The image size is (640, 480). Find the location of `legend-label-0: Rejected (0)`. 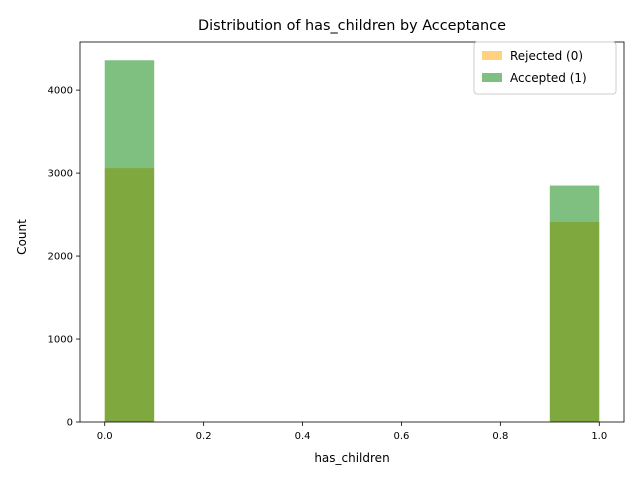

legend-label-0: Rejected (0) is located at coordinates (546, 56).